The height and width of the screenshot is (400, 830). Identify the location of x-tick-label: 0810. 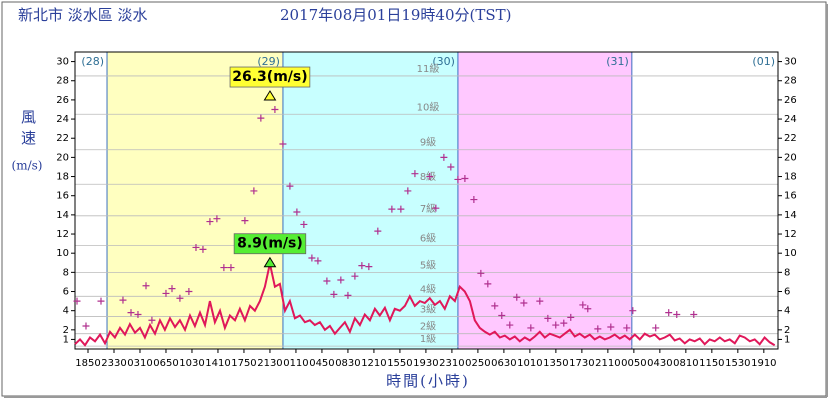
(685, 363).